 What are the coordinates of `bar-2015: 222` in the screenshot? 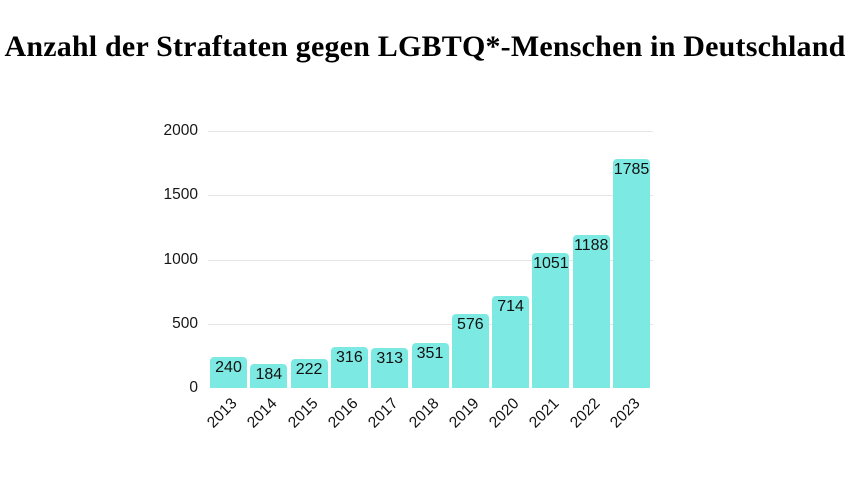 It's located at (309, 373).